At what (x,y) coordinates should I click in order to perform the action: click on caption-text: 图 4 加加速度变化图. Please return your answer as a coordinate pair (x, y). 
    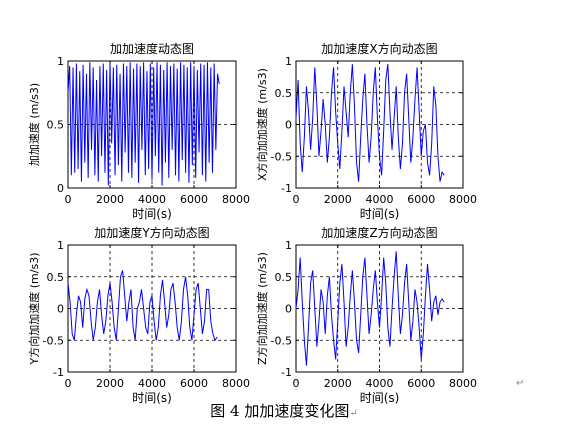
    Looking at the image, I should click on (280, 411).